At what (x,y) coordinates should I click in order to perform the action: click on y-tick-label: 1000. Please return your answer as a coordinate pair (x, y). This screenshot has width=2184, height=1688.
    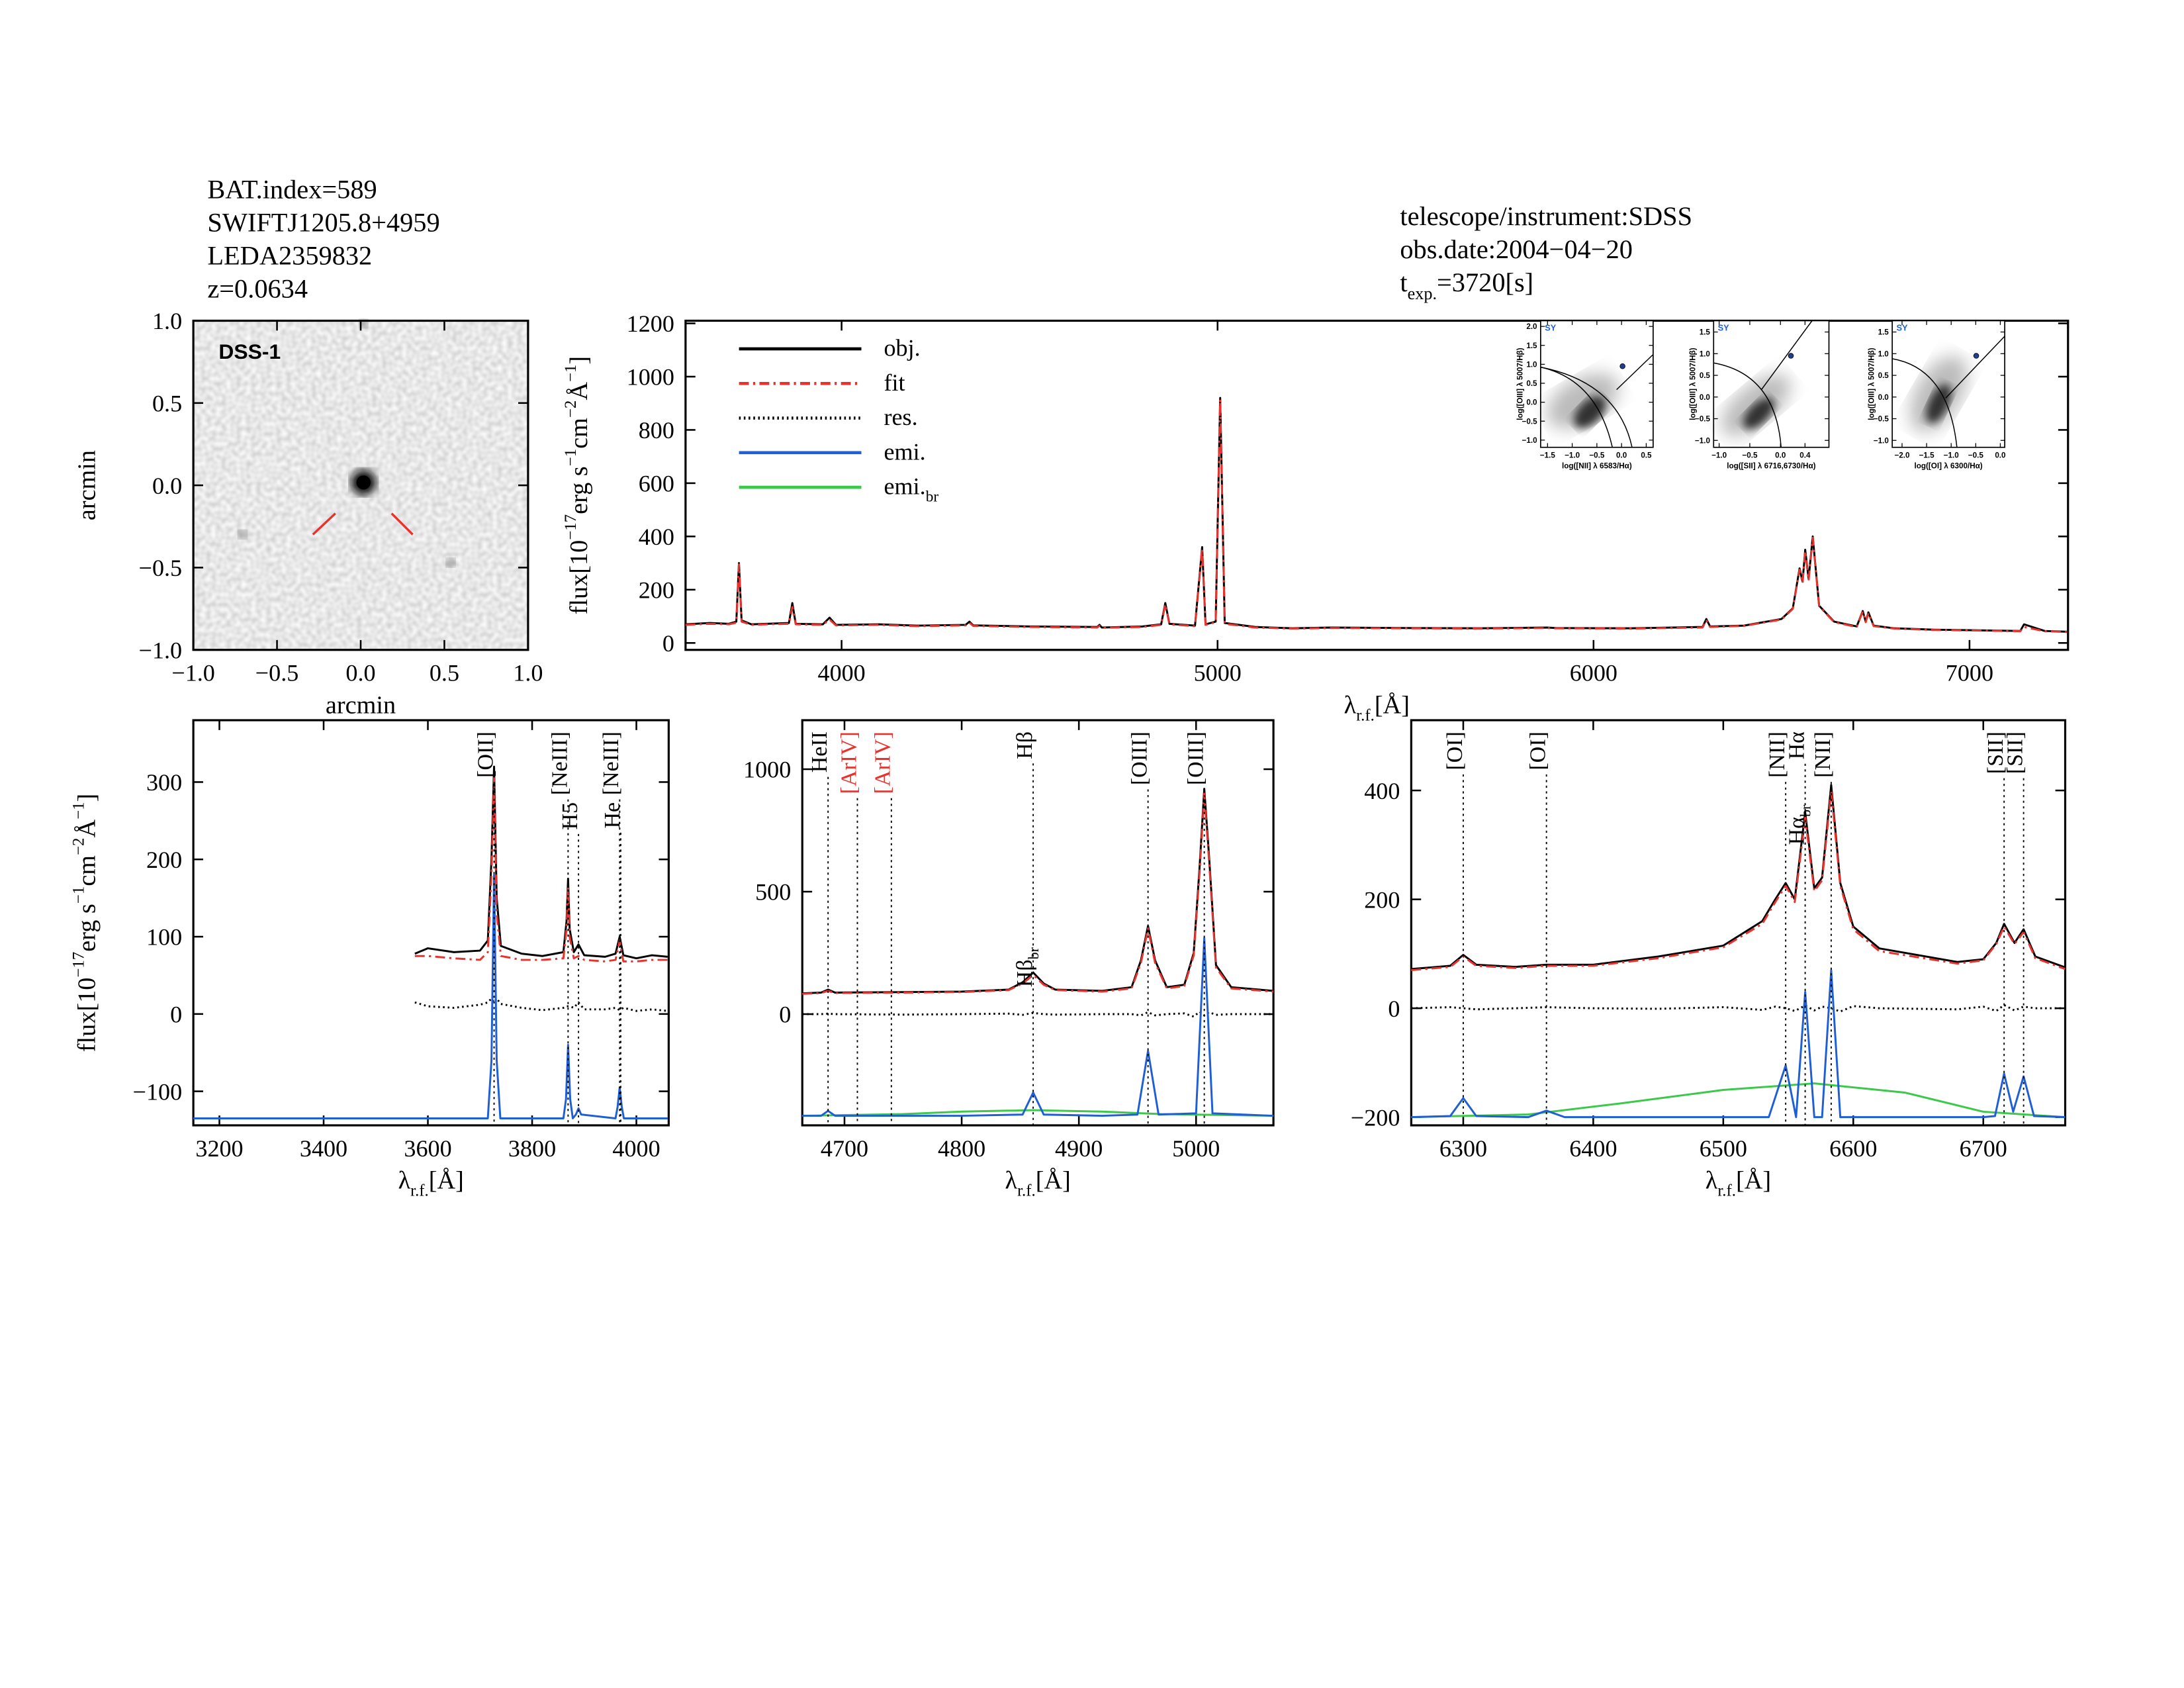
    Looking at the image, I should click on (767, 770).